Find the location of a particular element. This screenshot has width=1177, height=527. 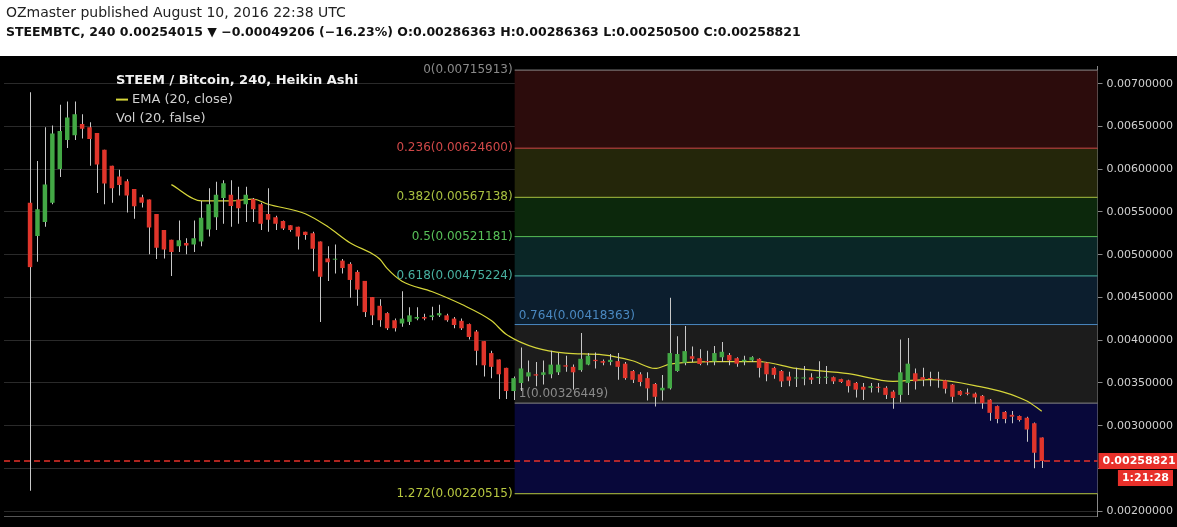

ref-line-label: 1(0.00326449) is located at coordinates (563, 393).